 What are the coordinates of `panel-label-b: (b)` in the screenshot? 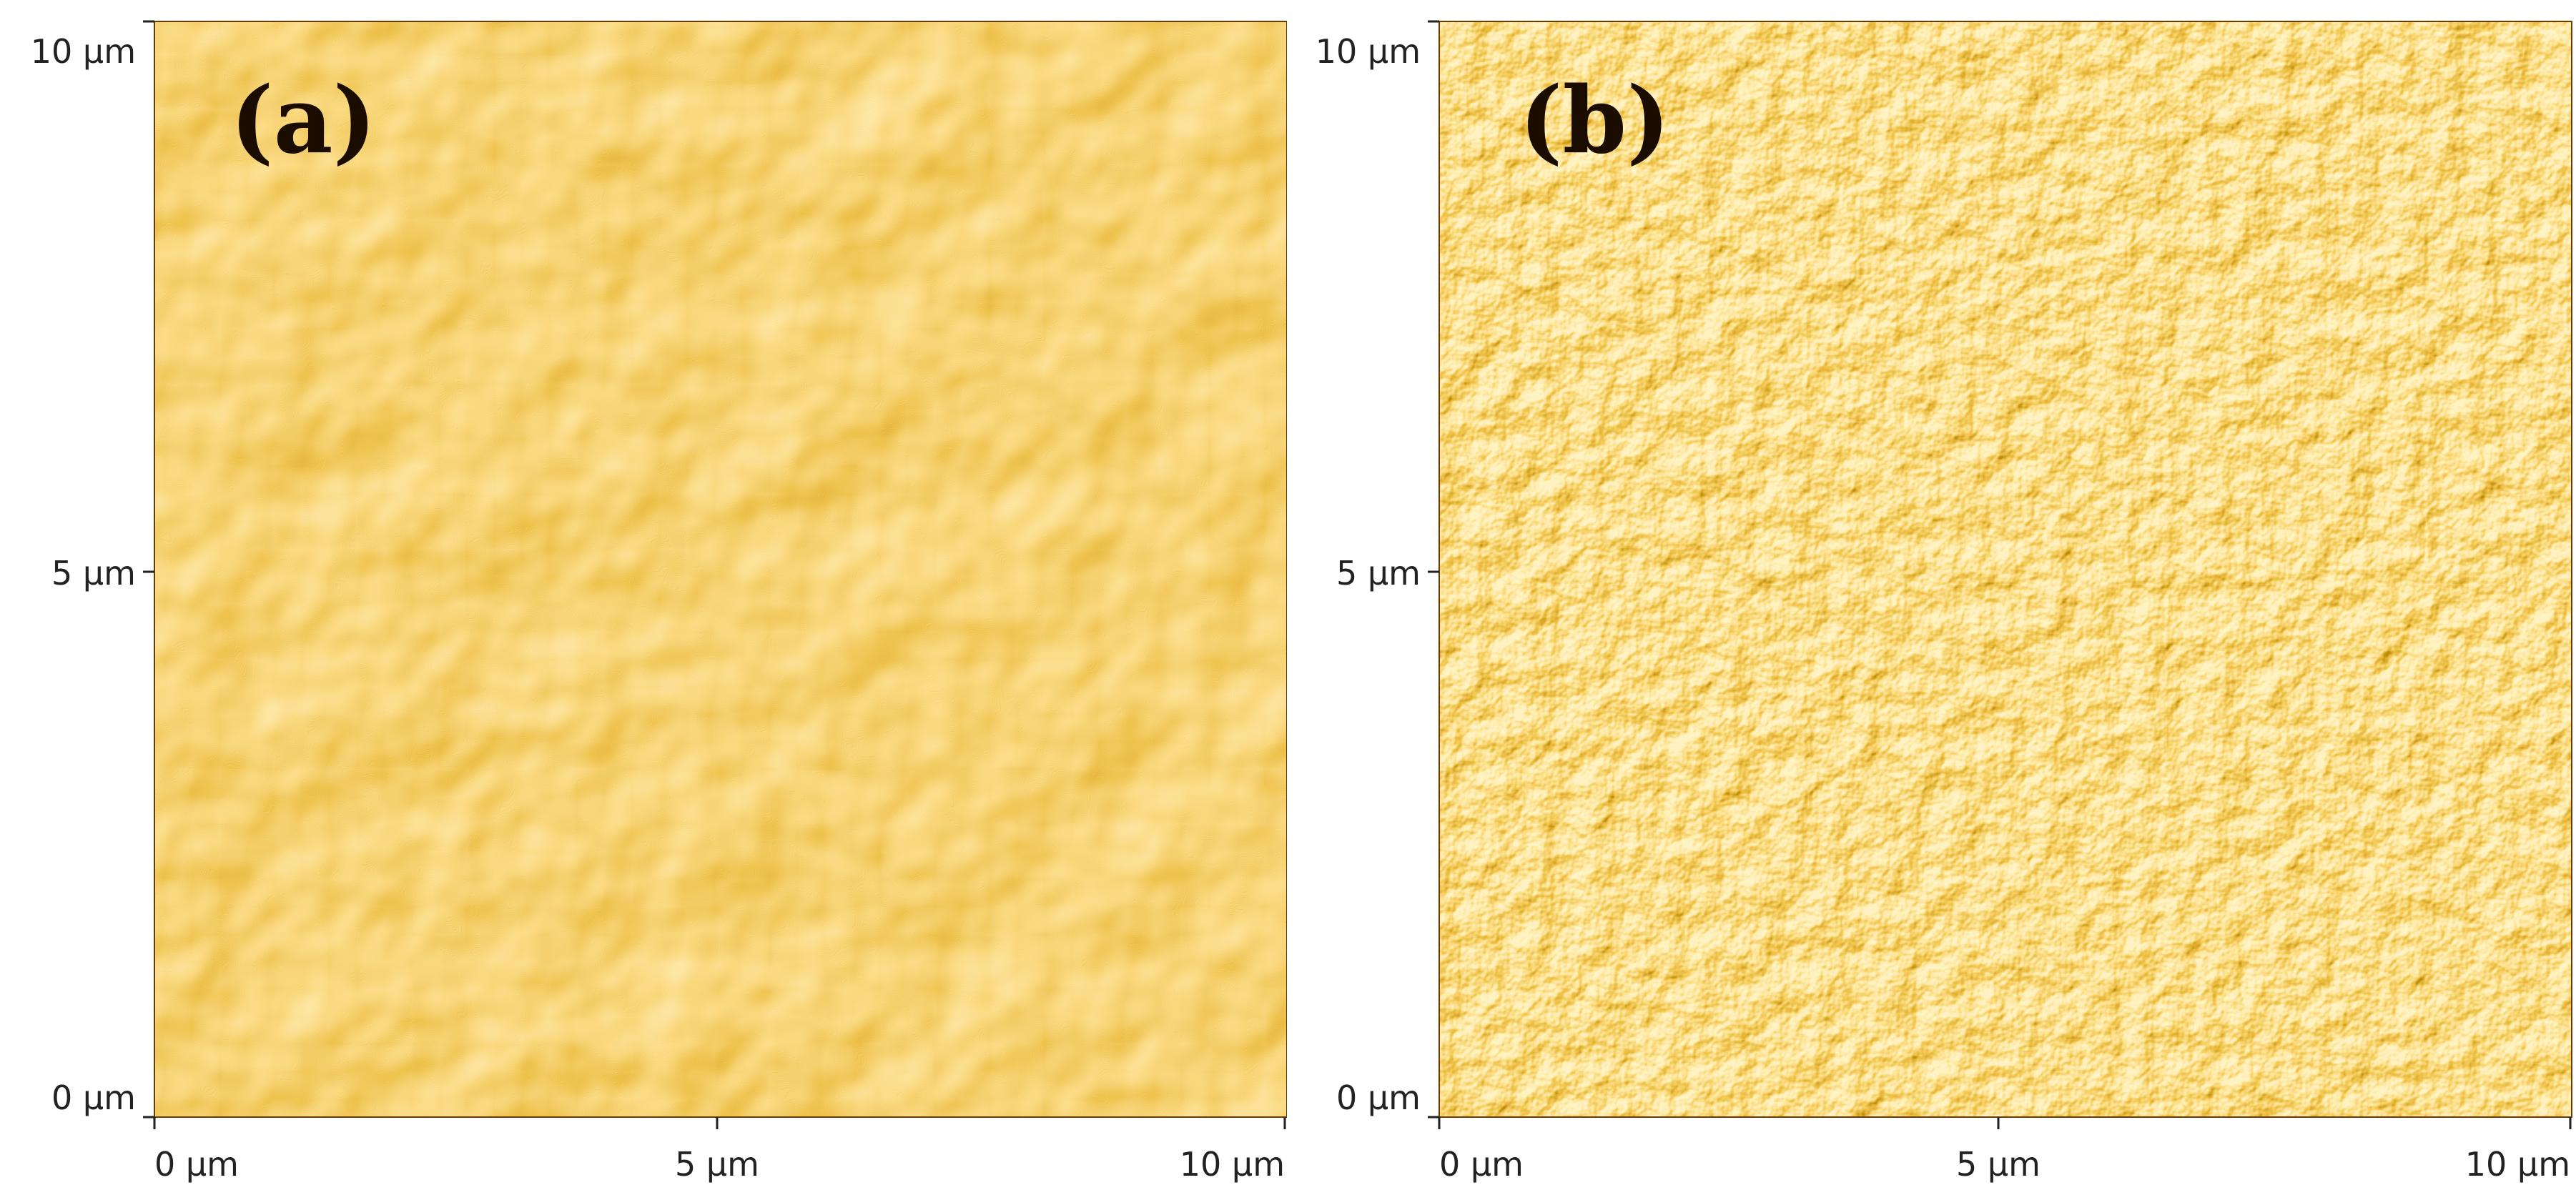 It's located at (1594, 121).